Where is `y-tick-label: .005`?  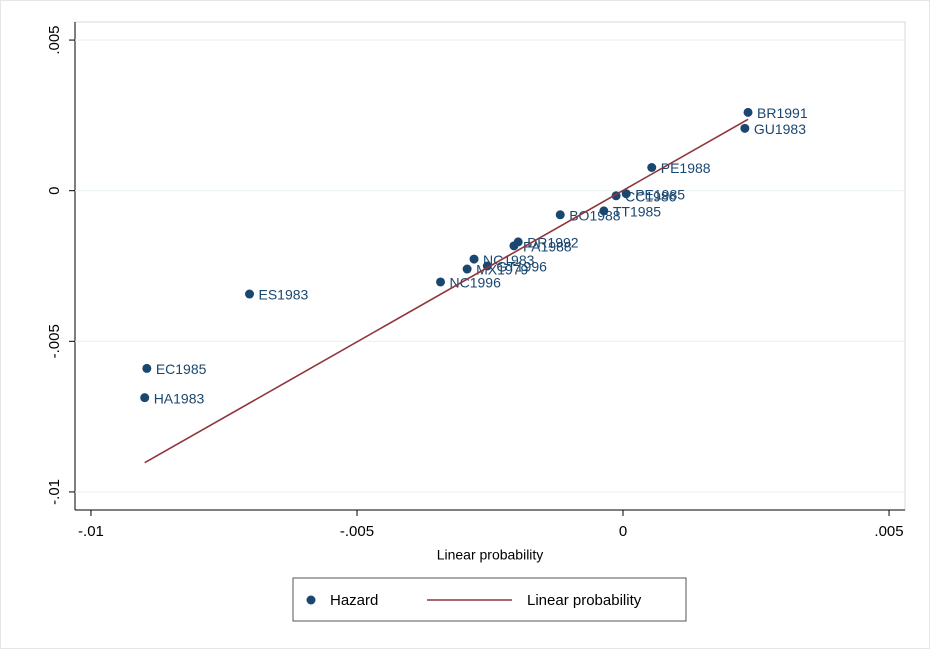
y-tick-label: .005 is located at coordinates (54, 39).